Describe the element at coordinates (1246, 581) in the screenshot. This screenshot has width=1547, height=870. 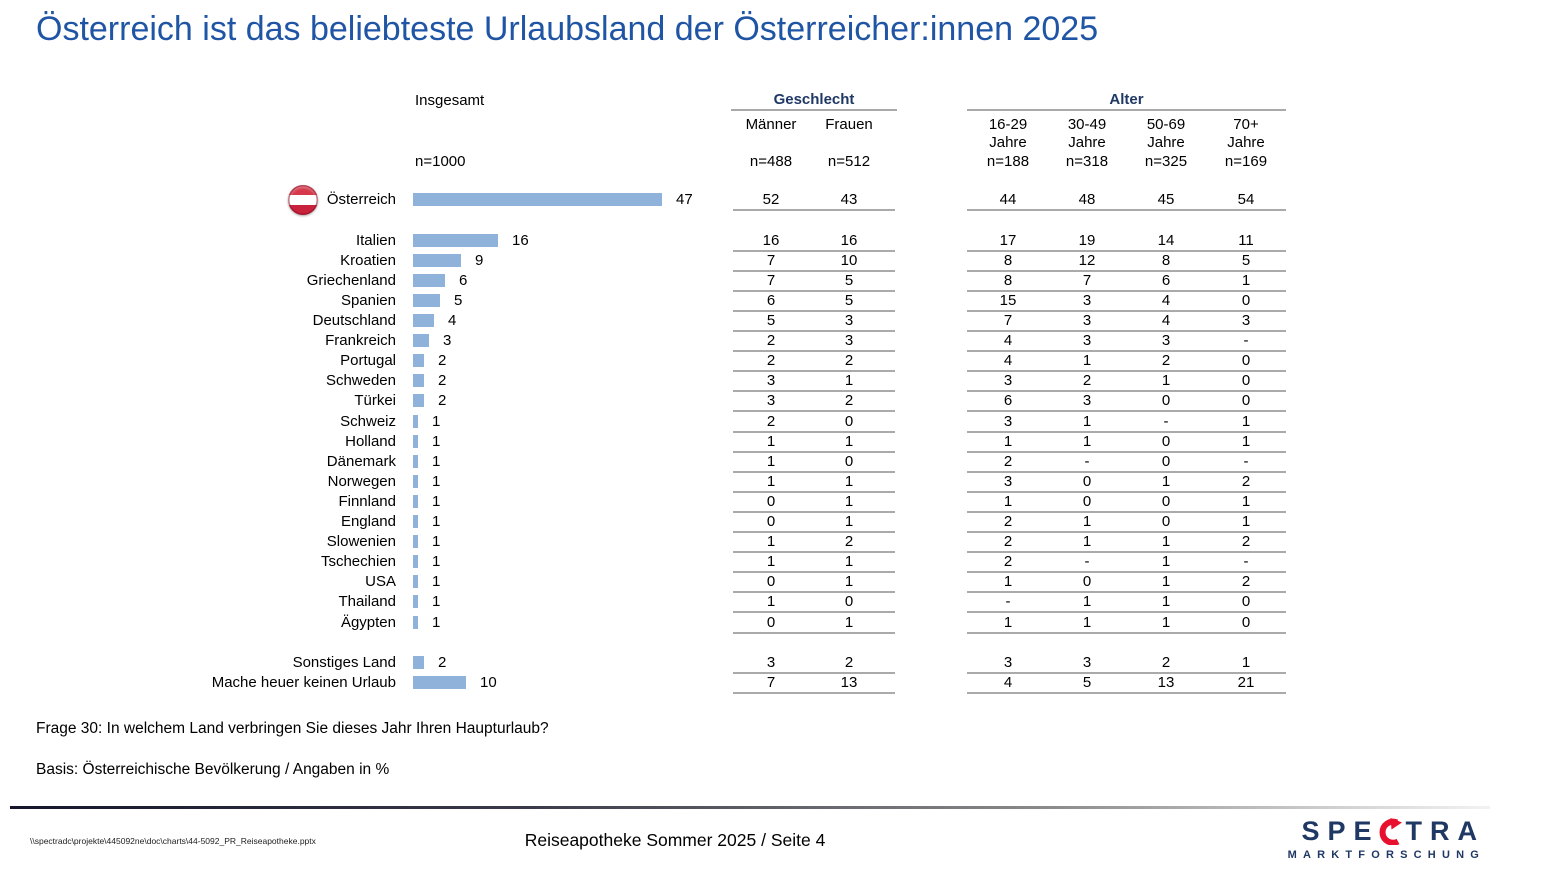
I see `age-70-value: 2` at that location.